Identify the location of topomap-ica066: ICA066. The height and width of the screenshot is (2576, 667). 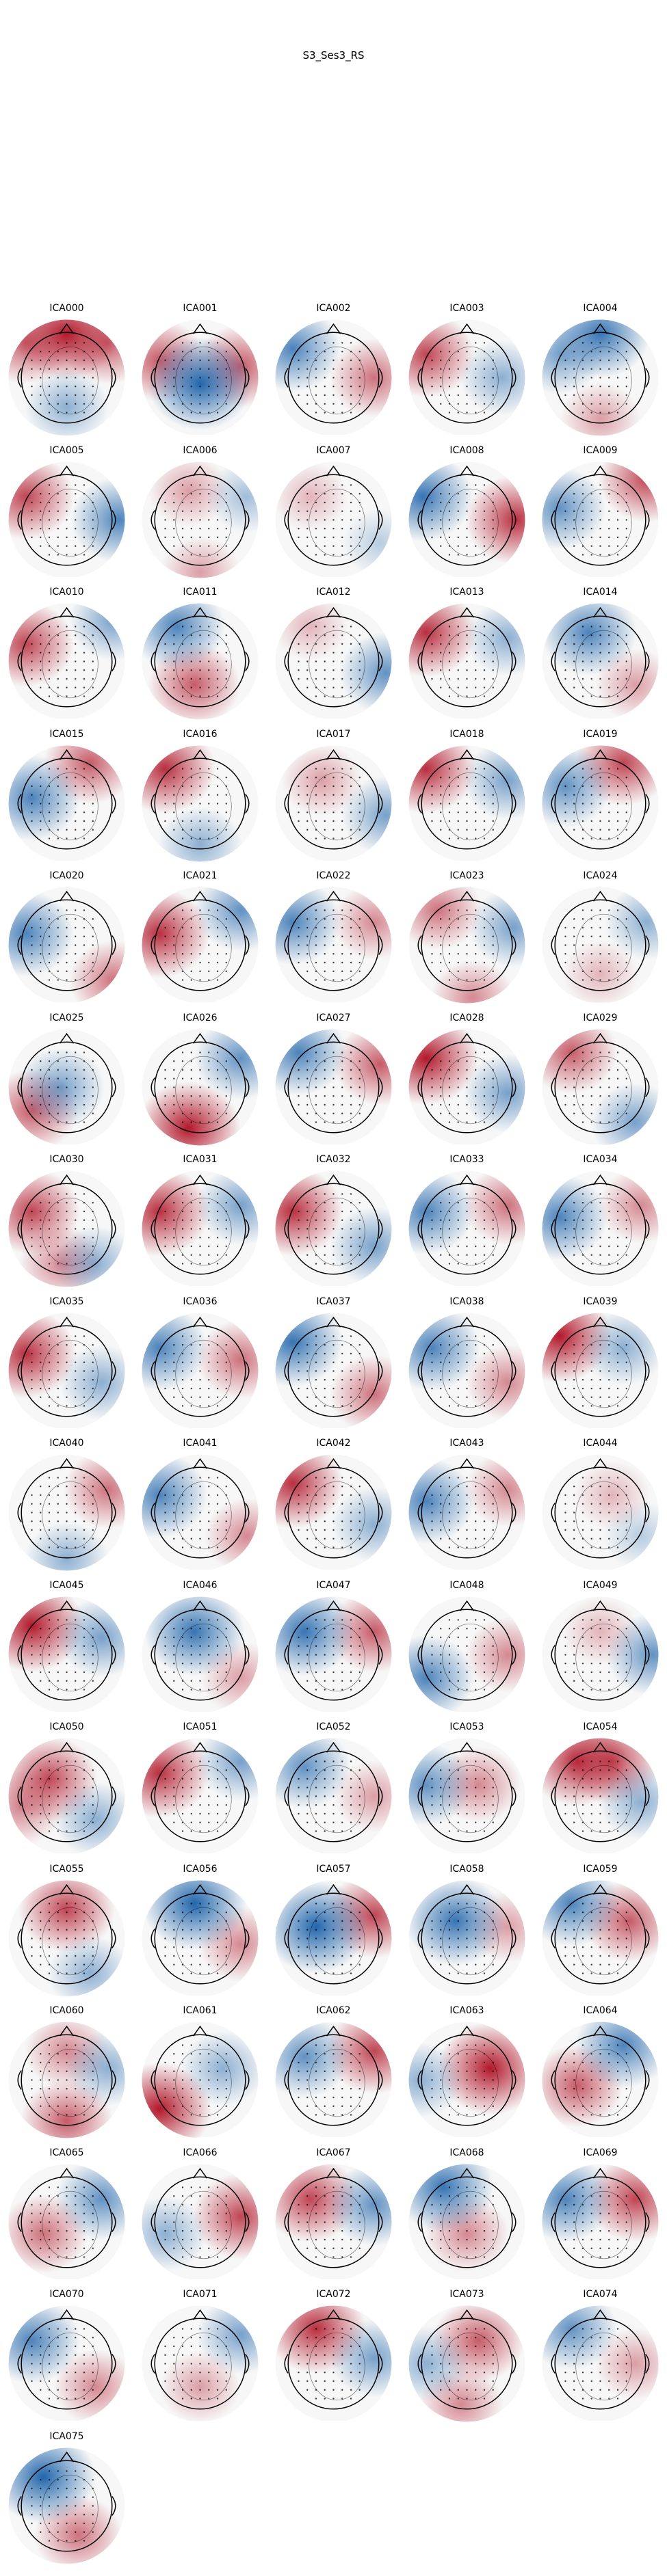
(200, 2217).